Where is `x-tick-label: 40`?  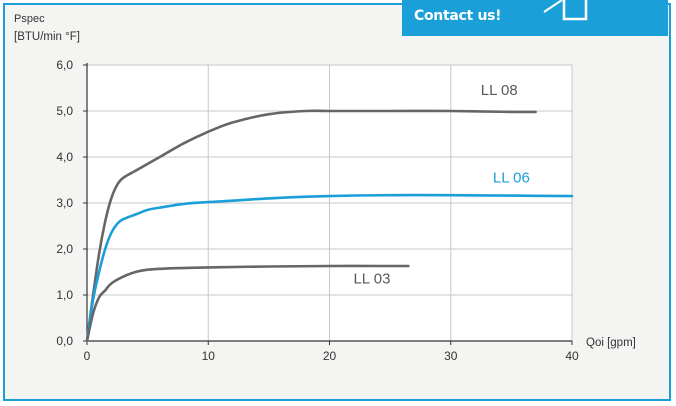
x-tick-label: 40 is located at coordinates (572, 356).